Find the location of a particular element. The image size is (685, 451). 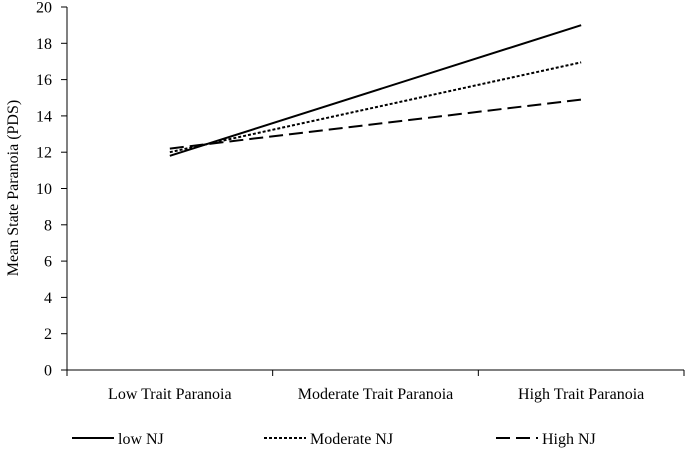

legend-label: Moderate NJ is located at coordinates (351, 439).